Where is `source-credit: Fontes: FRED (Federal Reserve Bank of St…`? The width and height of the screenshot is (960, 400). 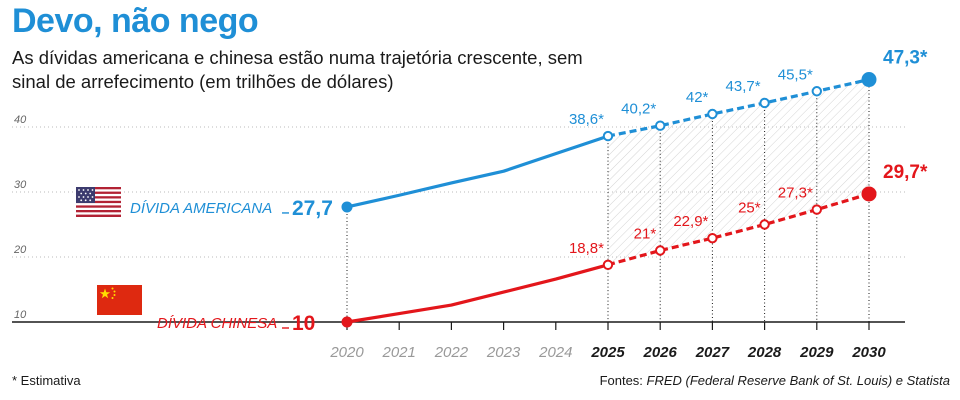
source-credit: Fontes: FRED (Federal Reserve Bank of St… is located at coordinates (775, 380).